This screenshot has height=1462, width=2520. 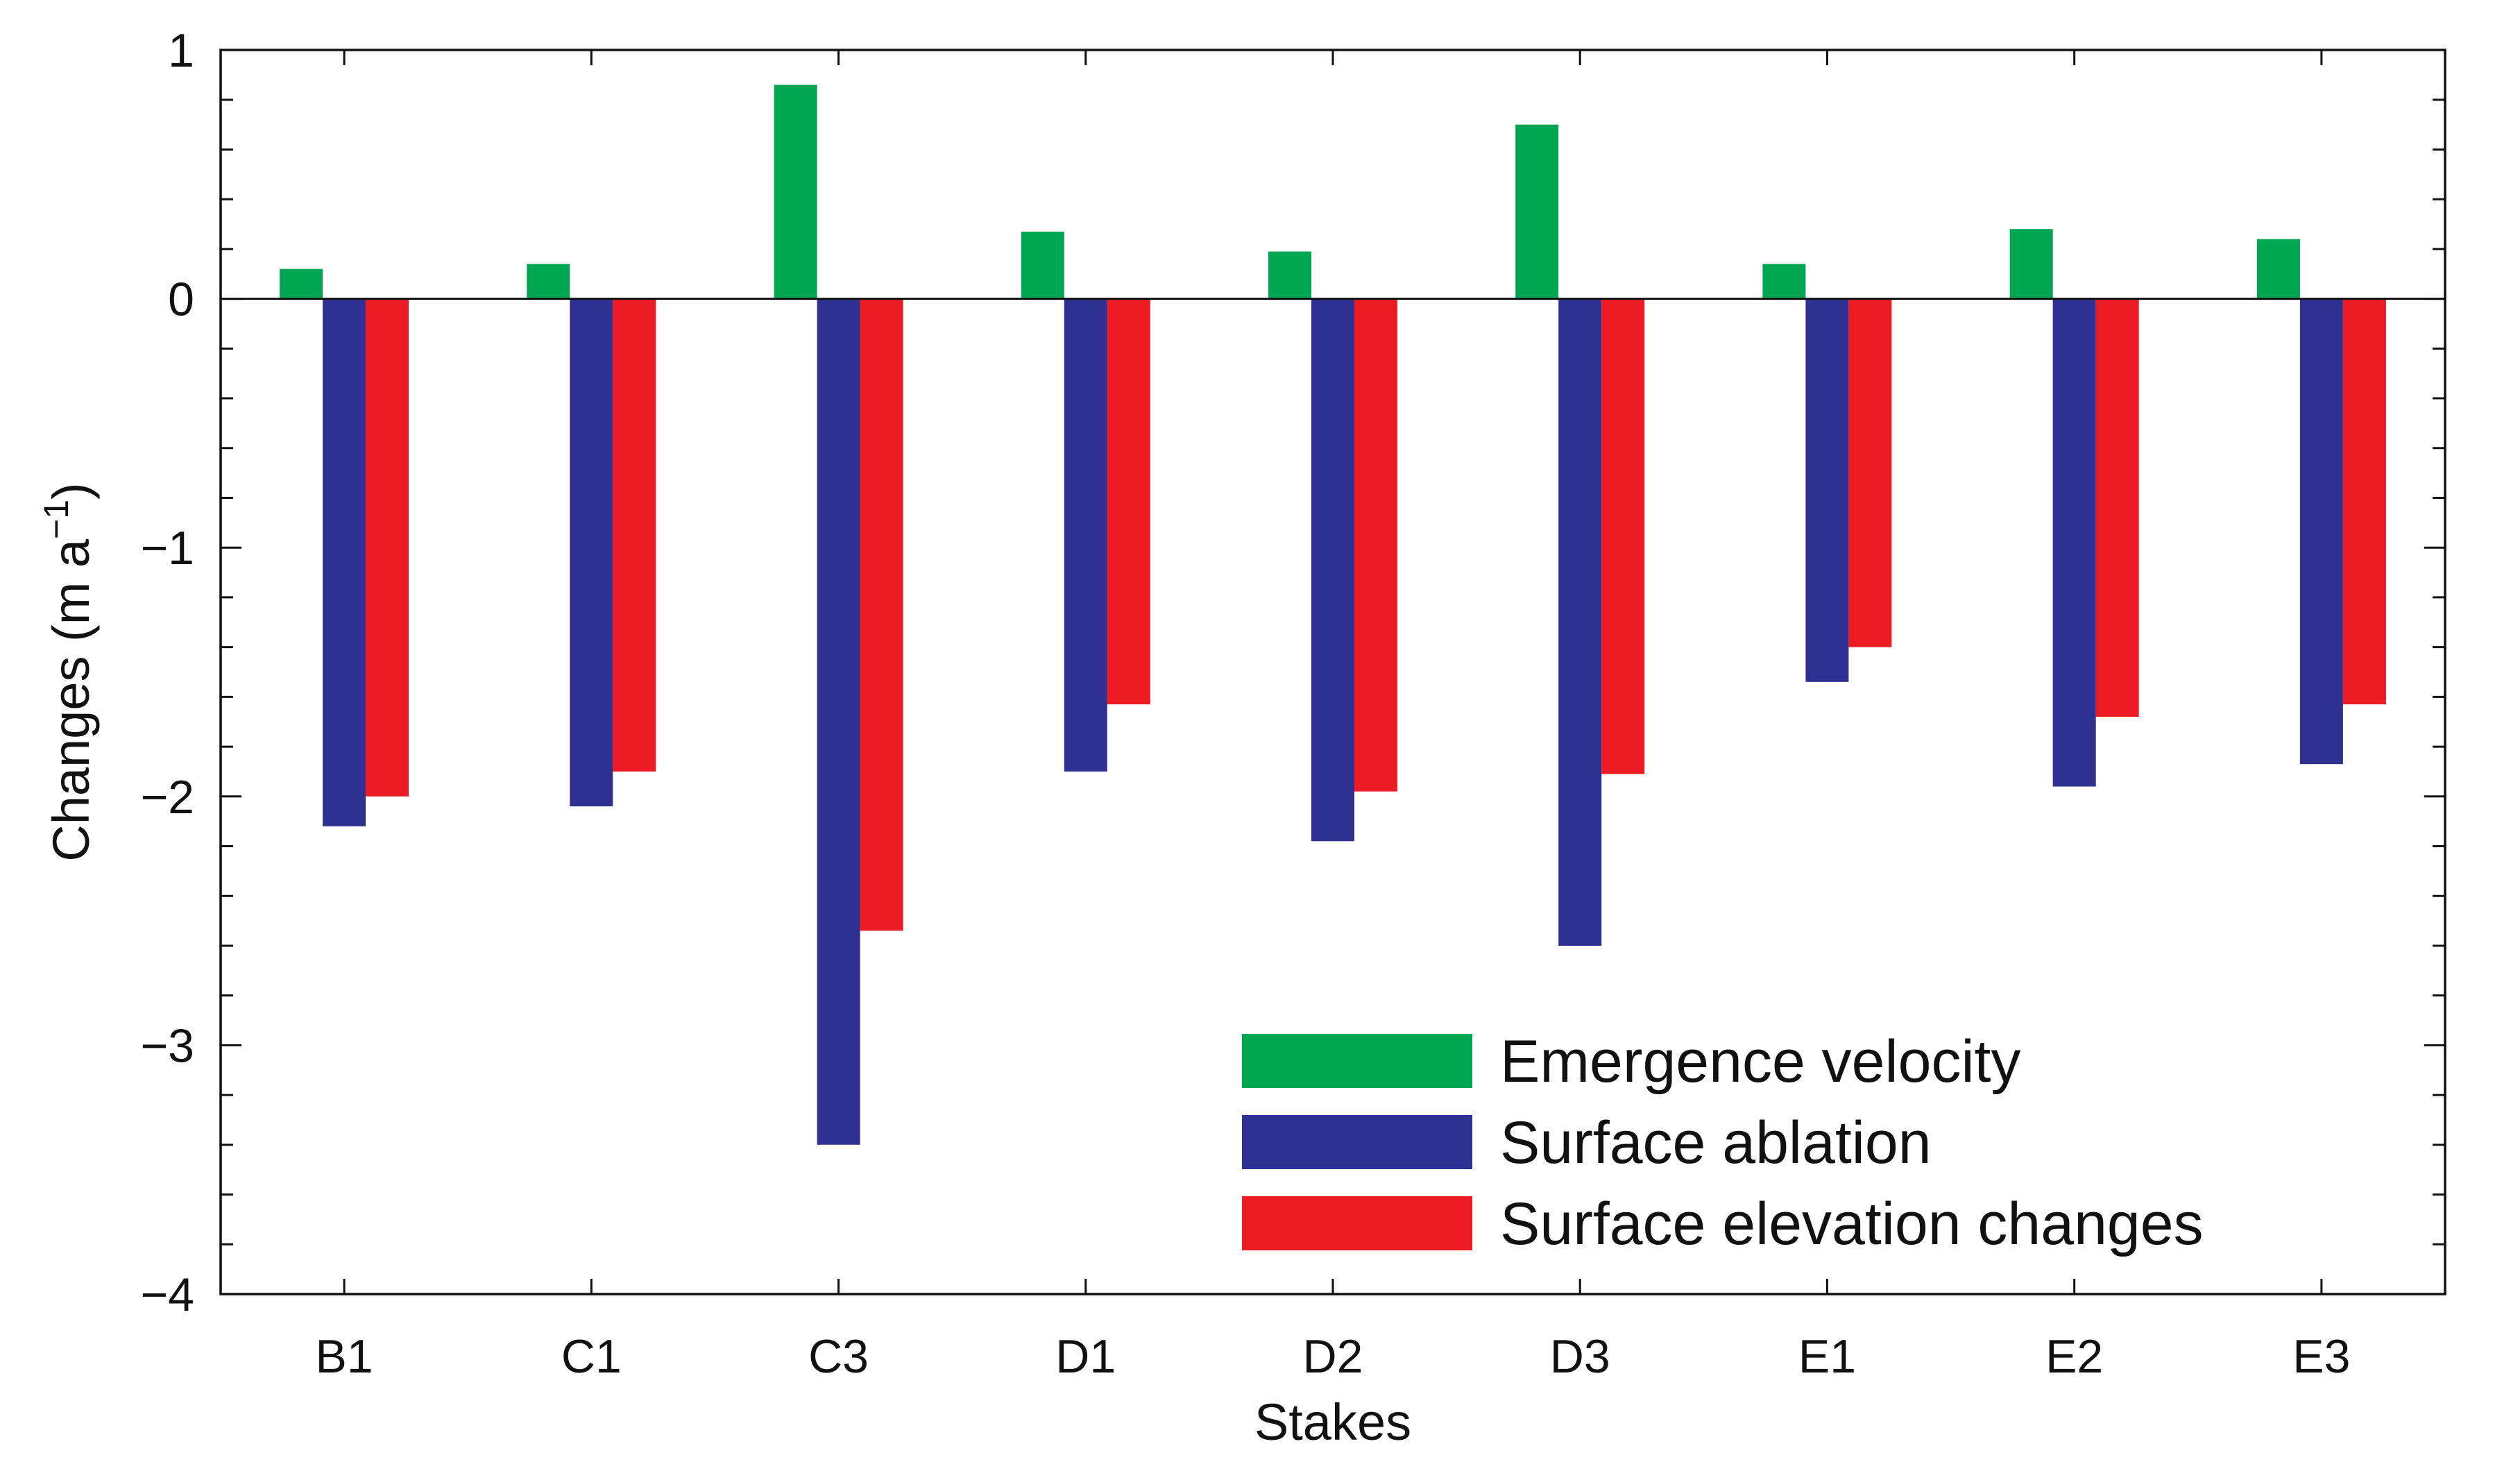 What do you see at coordinates (181, 50) in the screenshot?
I see `y-tick-label: 1` at bounding box center [181, 50].